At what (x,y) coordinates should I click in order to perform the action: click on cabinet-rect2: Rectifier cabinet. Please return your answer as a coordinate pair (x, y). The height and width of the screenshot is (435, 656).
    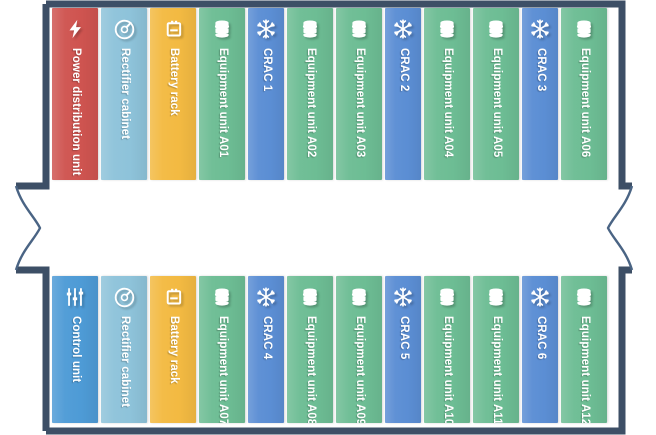
    Looking at the image, I should click on (124, 349).